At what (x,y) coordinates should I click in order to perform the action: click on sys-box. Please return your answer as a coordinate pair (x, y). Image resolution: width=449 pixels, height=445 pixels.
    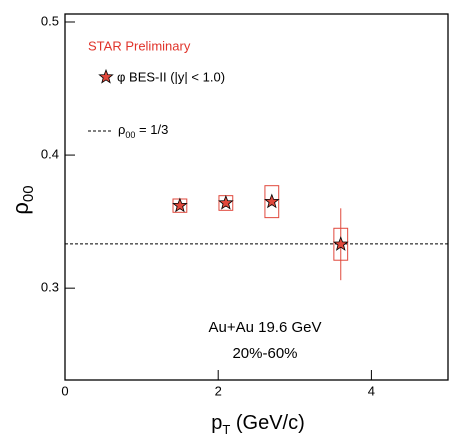
    Looking at the image, I should click on (272, 202).